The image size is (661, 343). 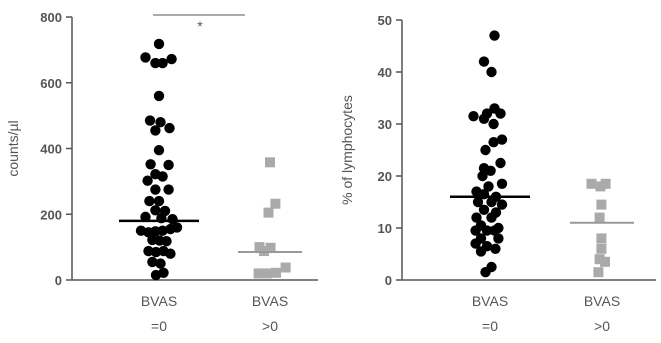 What do you see at coordinates (51, 149) in the screenshot?
I see `y-tick-label: 400` at bounding box center [51, 149].